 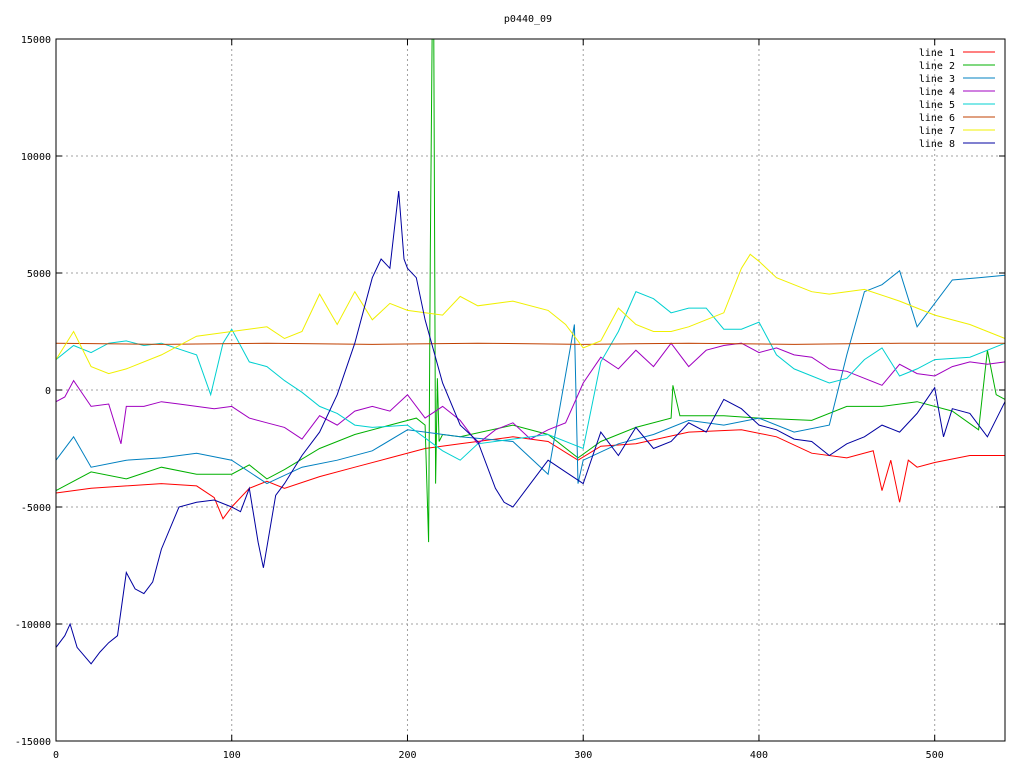 I want to click on x-tick-label: 500, so click(x=935, y=755).